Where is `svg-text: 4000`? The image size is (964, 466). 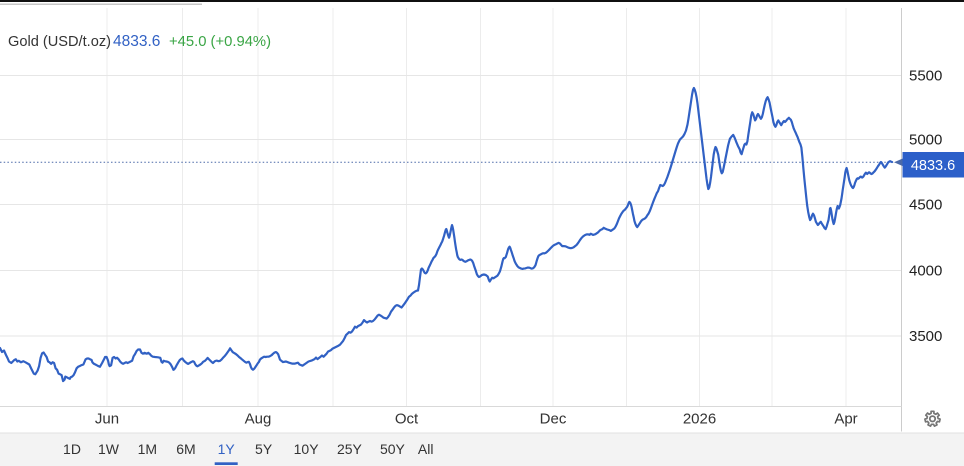 svg-text: 4000 is located at coordinates (925, 271).